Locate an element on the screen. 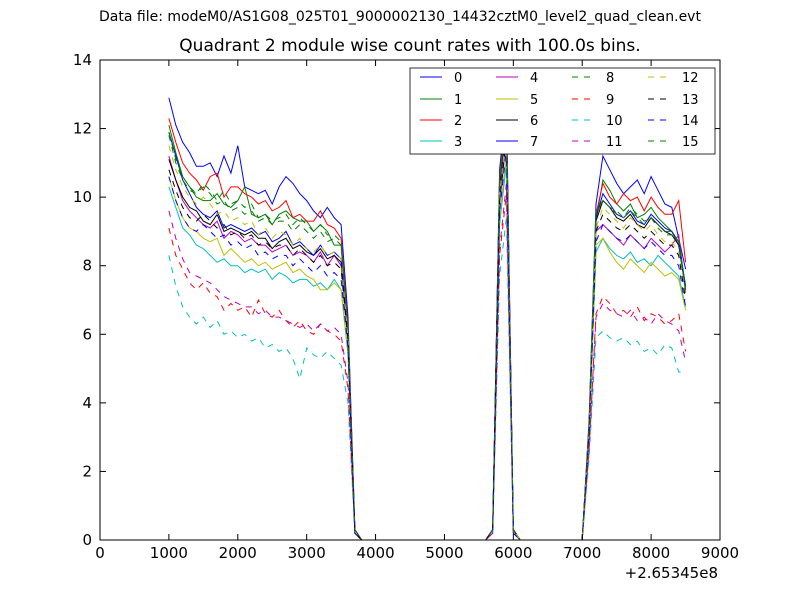 This screenshot has height=600, width=800. y-tick-label: 0 is located at coordinates (87, 540).